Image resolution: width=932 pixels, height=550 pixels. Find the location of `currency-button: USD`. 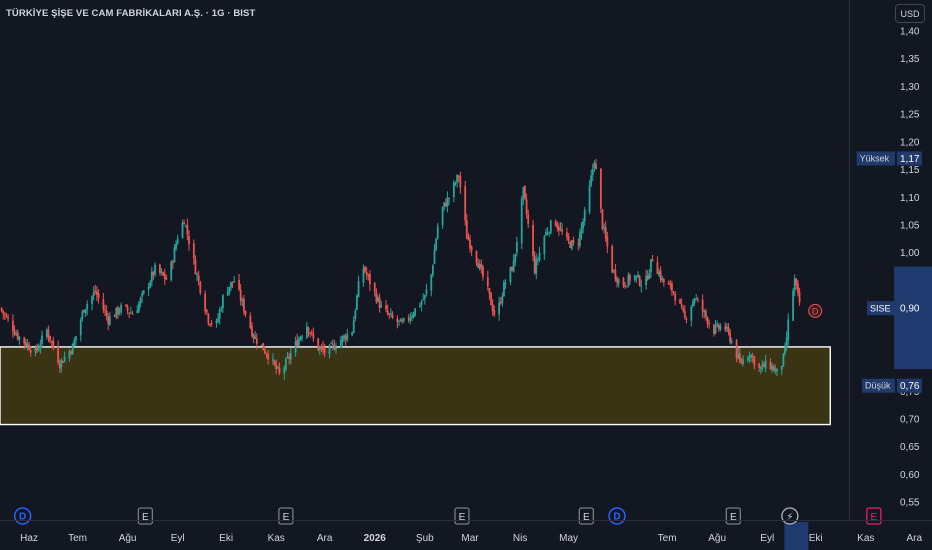

currency-button: USD is located at coordinates (910, 13).